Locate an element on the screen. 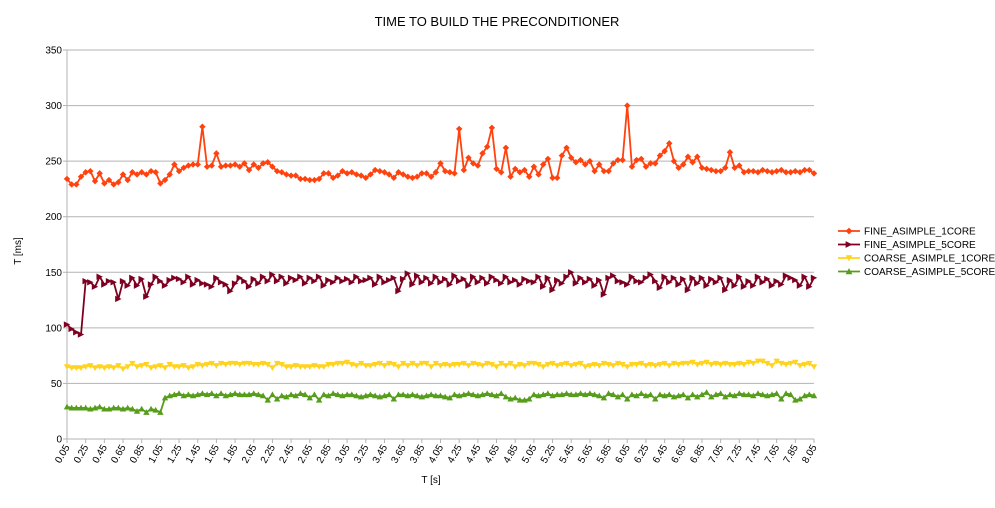 The height and width of the screenshot is (508, 995). legend-label-3: COARSE_ASIMPLE_5CORE is located at coordinates (929, 272).